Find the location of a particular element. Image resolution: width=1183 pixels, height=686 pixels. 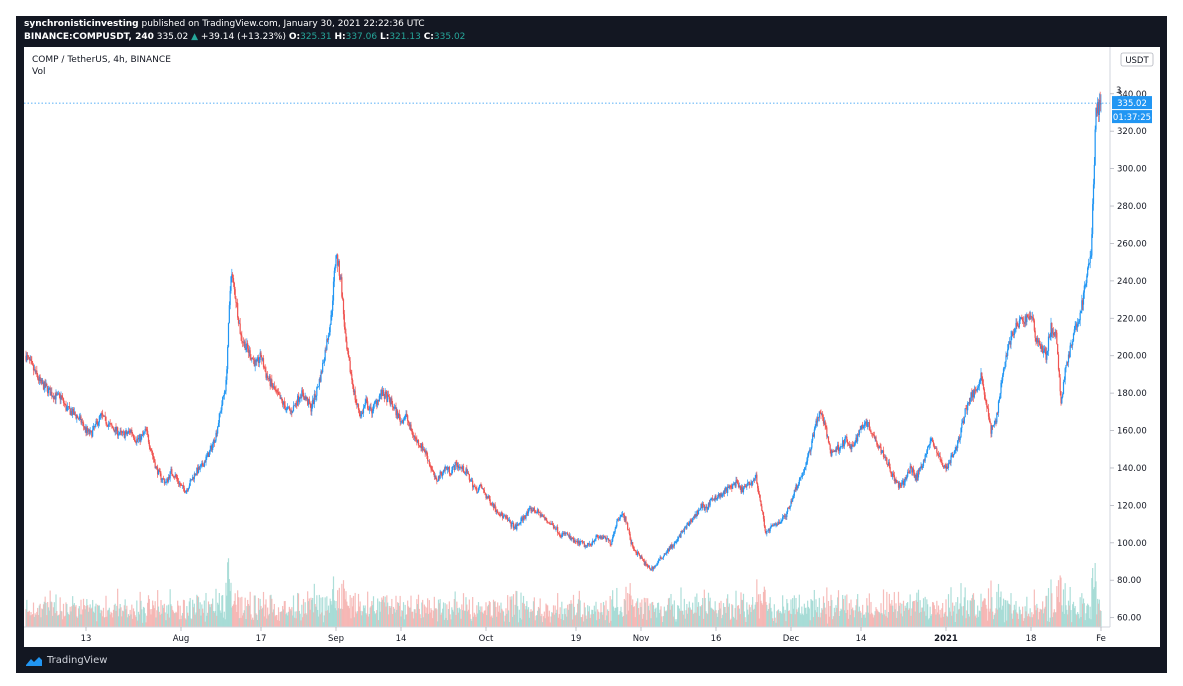

currency-label: USDT is located at coordinates (1137, 61).